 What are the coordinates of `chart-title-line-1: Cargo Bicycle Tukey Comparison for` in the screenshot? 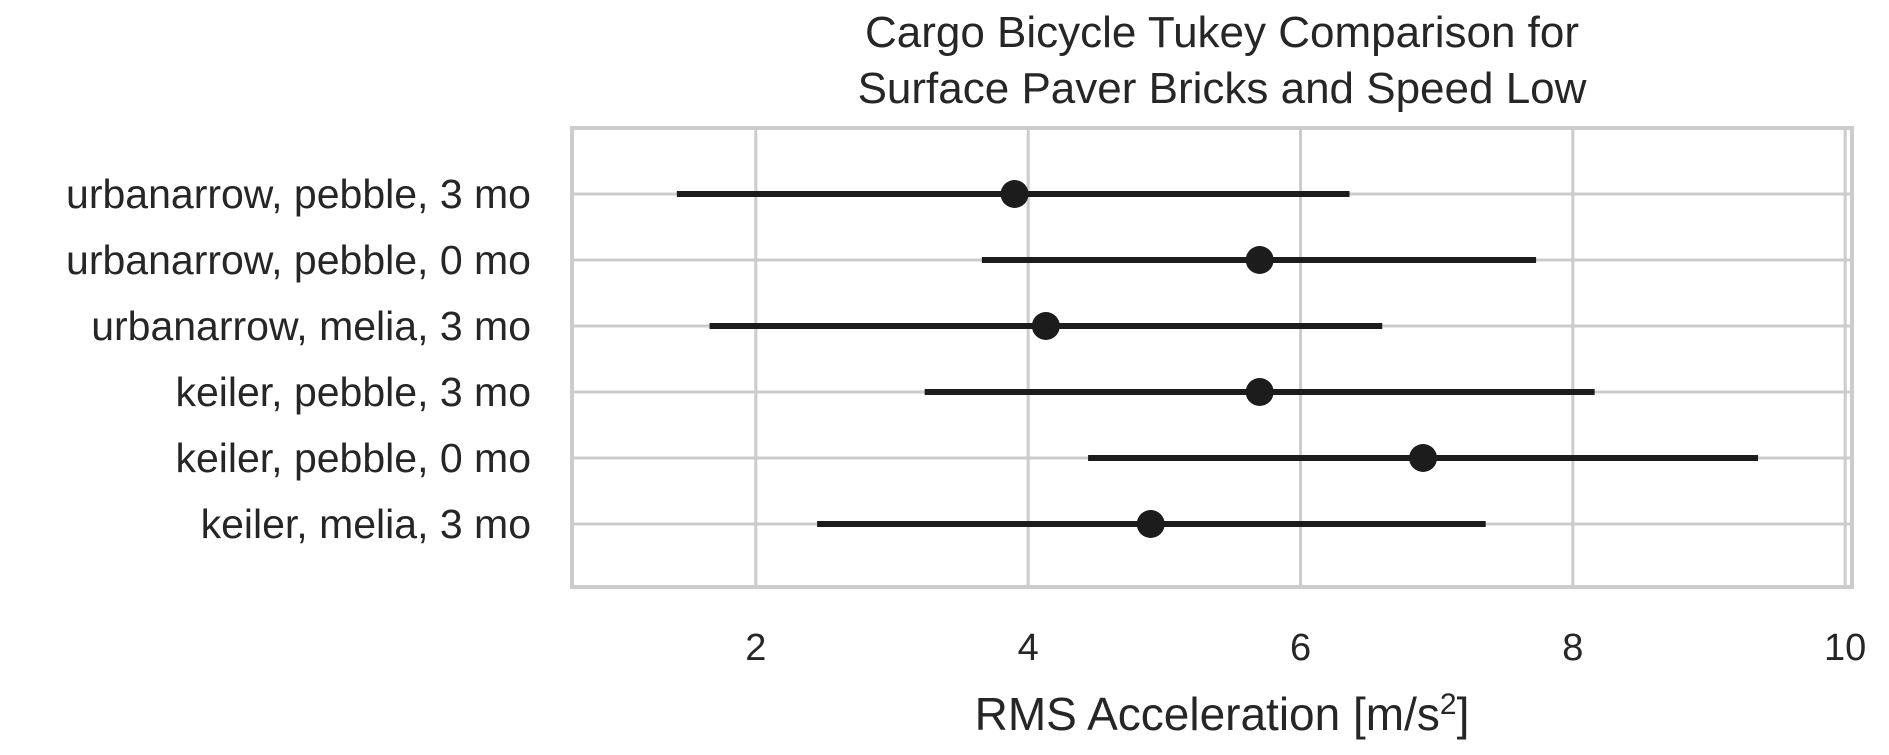 It's located at (1222, 32).